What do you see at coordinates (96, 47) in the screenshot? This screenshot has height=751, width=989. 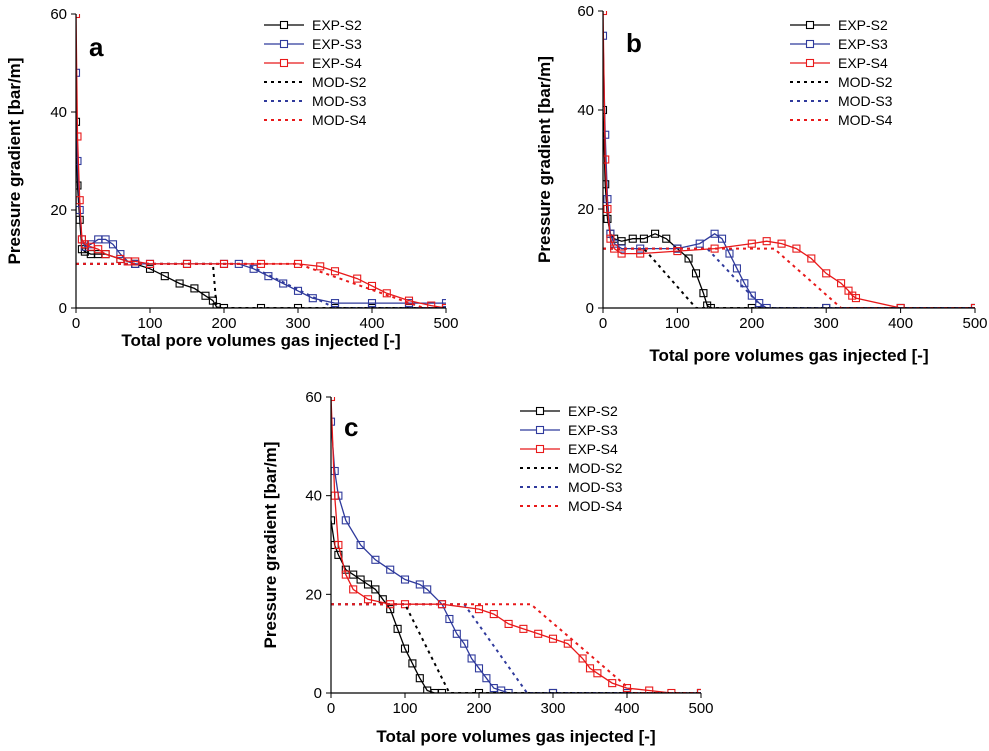 I see `panel-label: a` at bounding box center [96, 47].